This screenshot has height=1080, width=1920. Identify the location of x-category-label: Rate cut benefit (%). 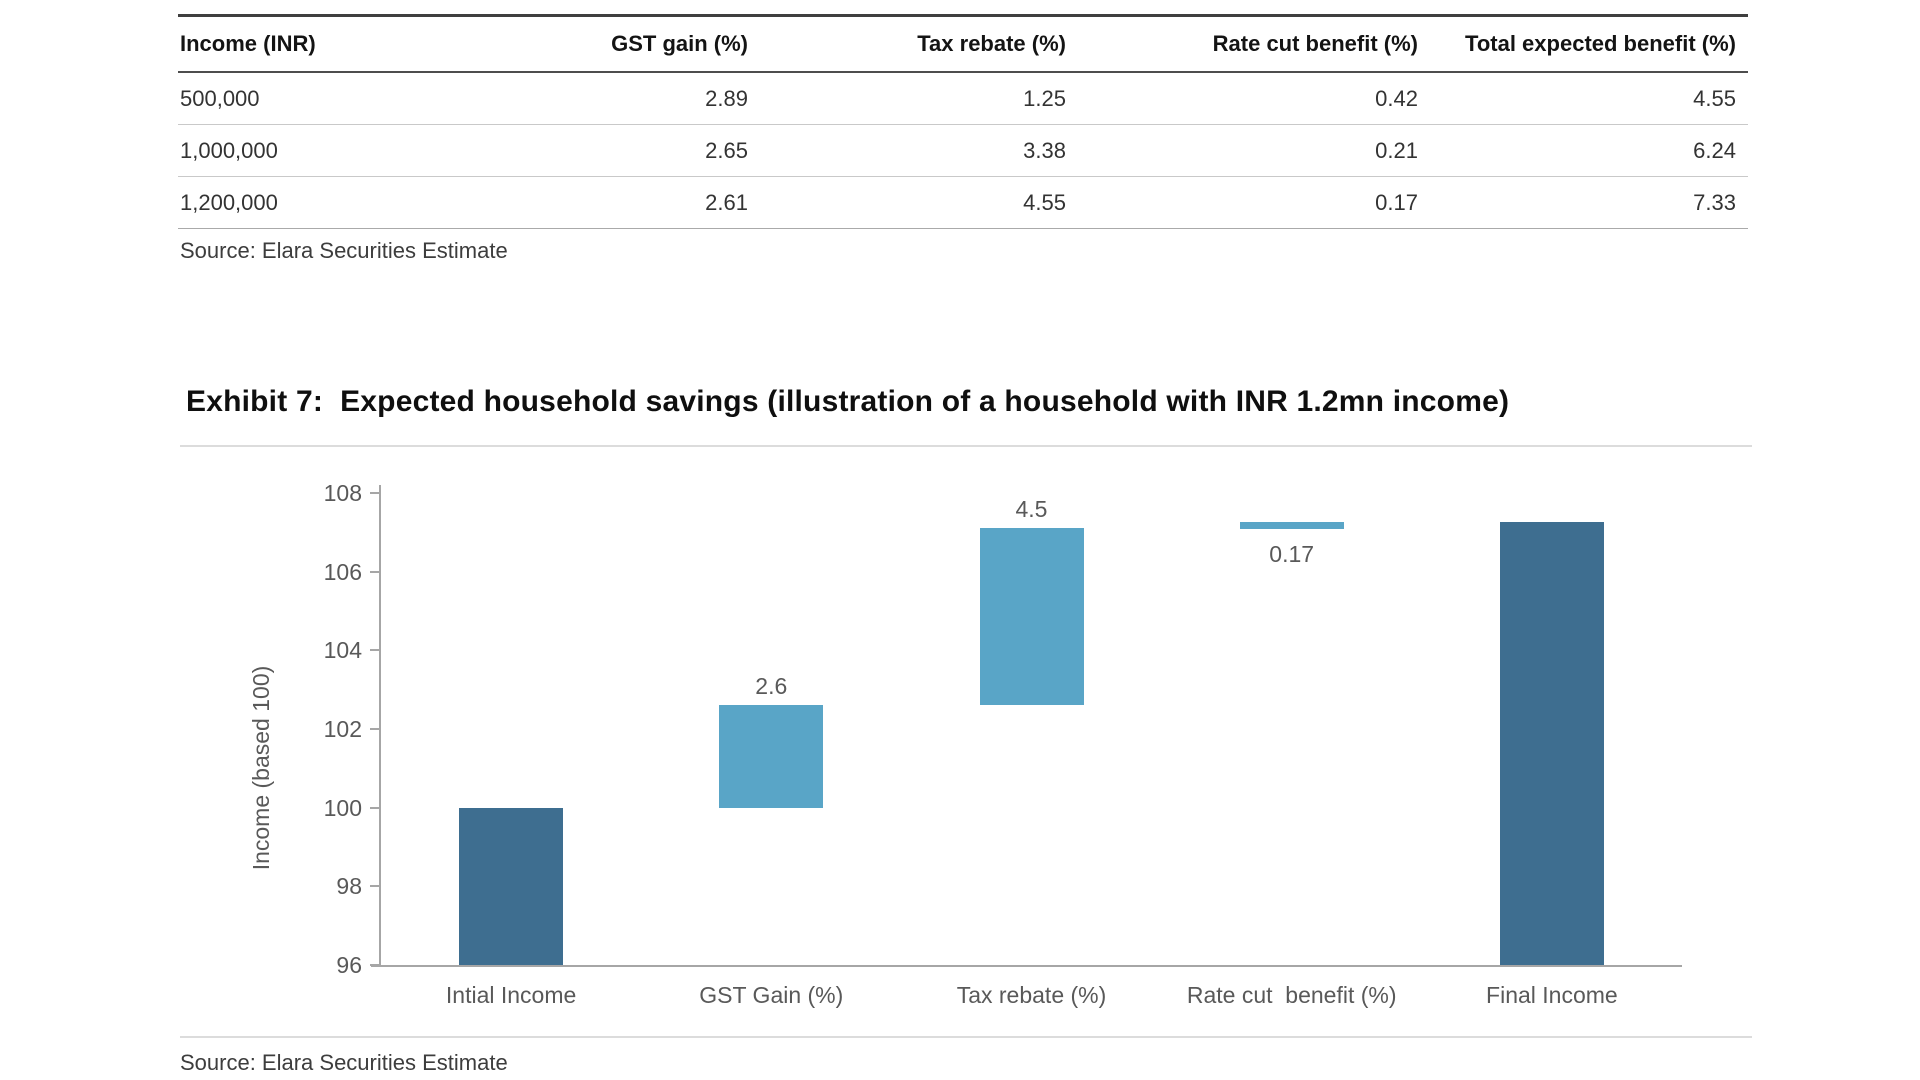
(1291, 995).